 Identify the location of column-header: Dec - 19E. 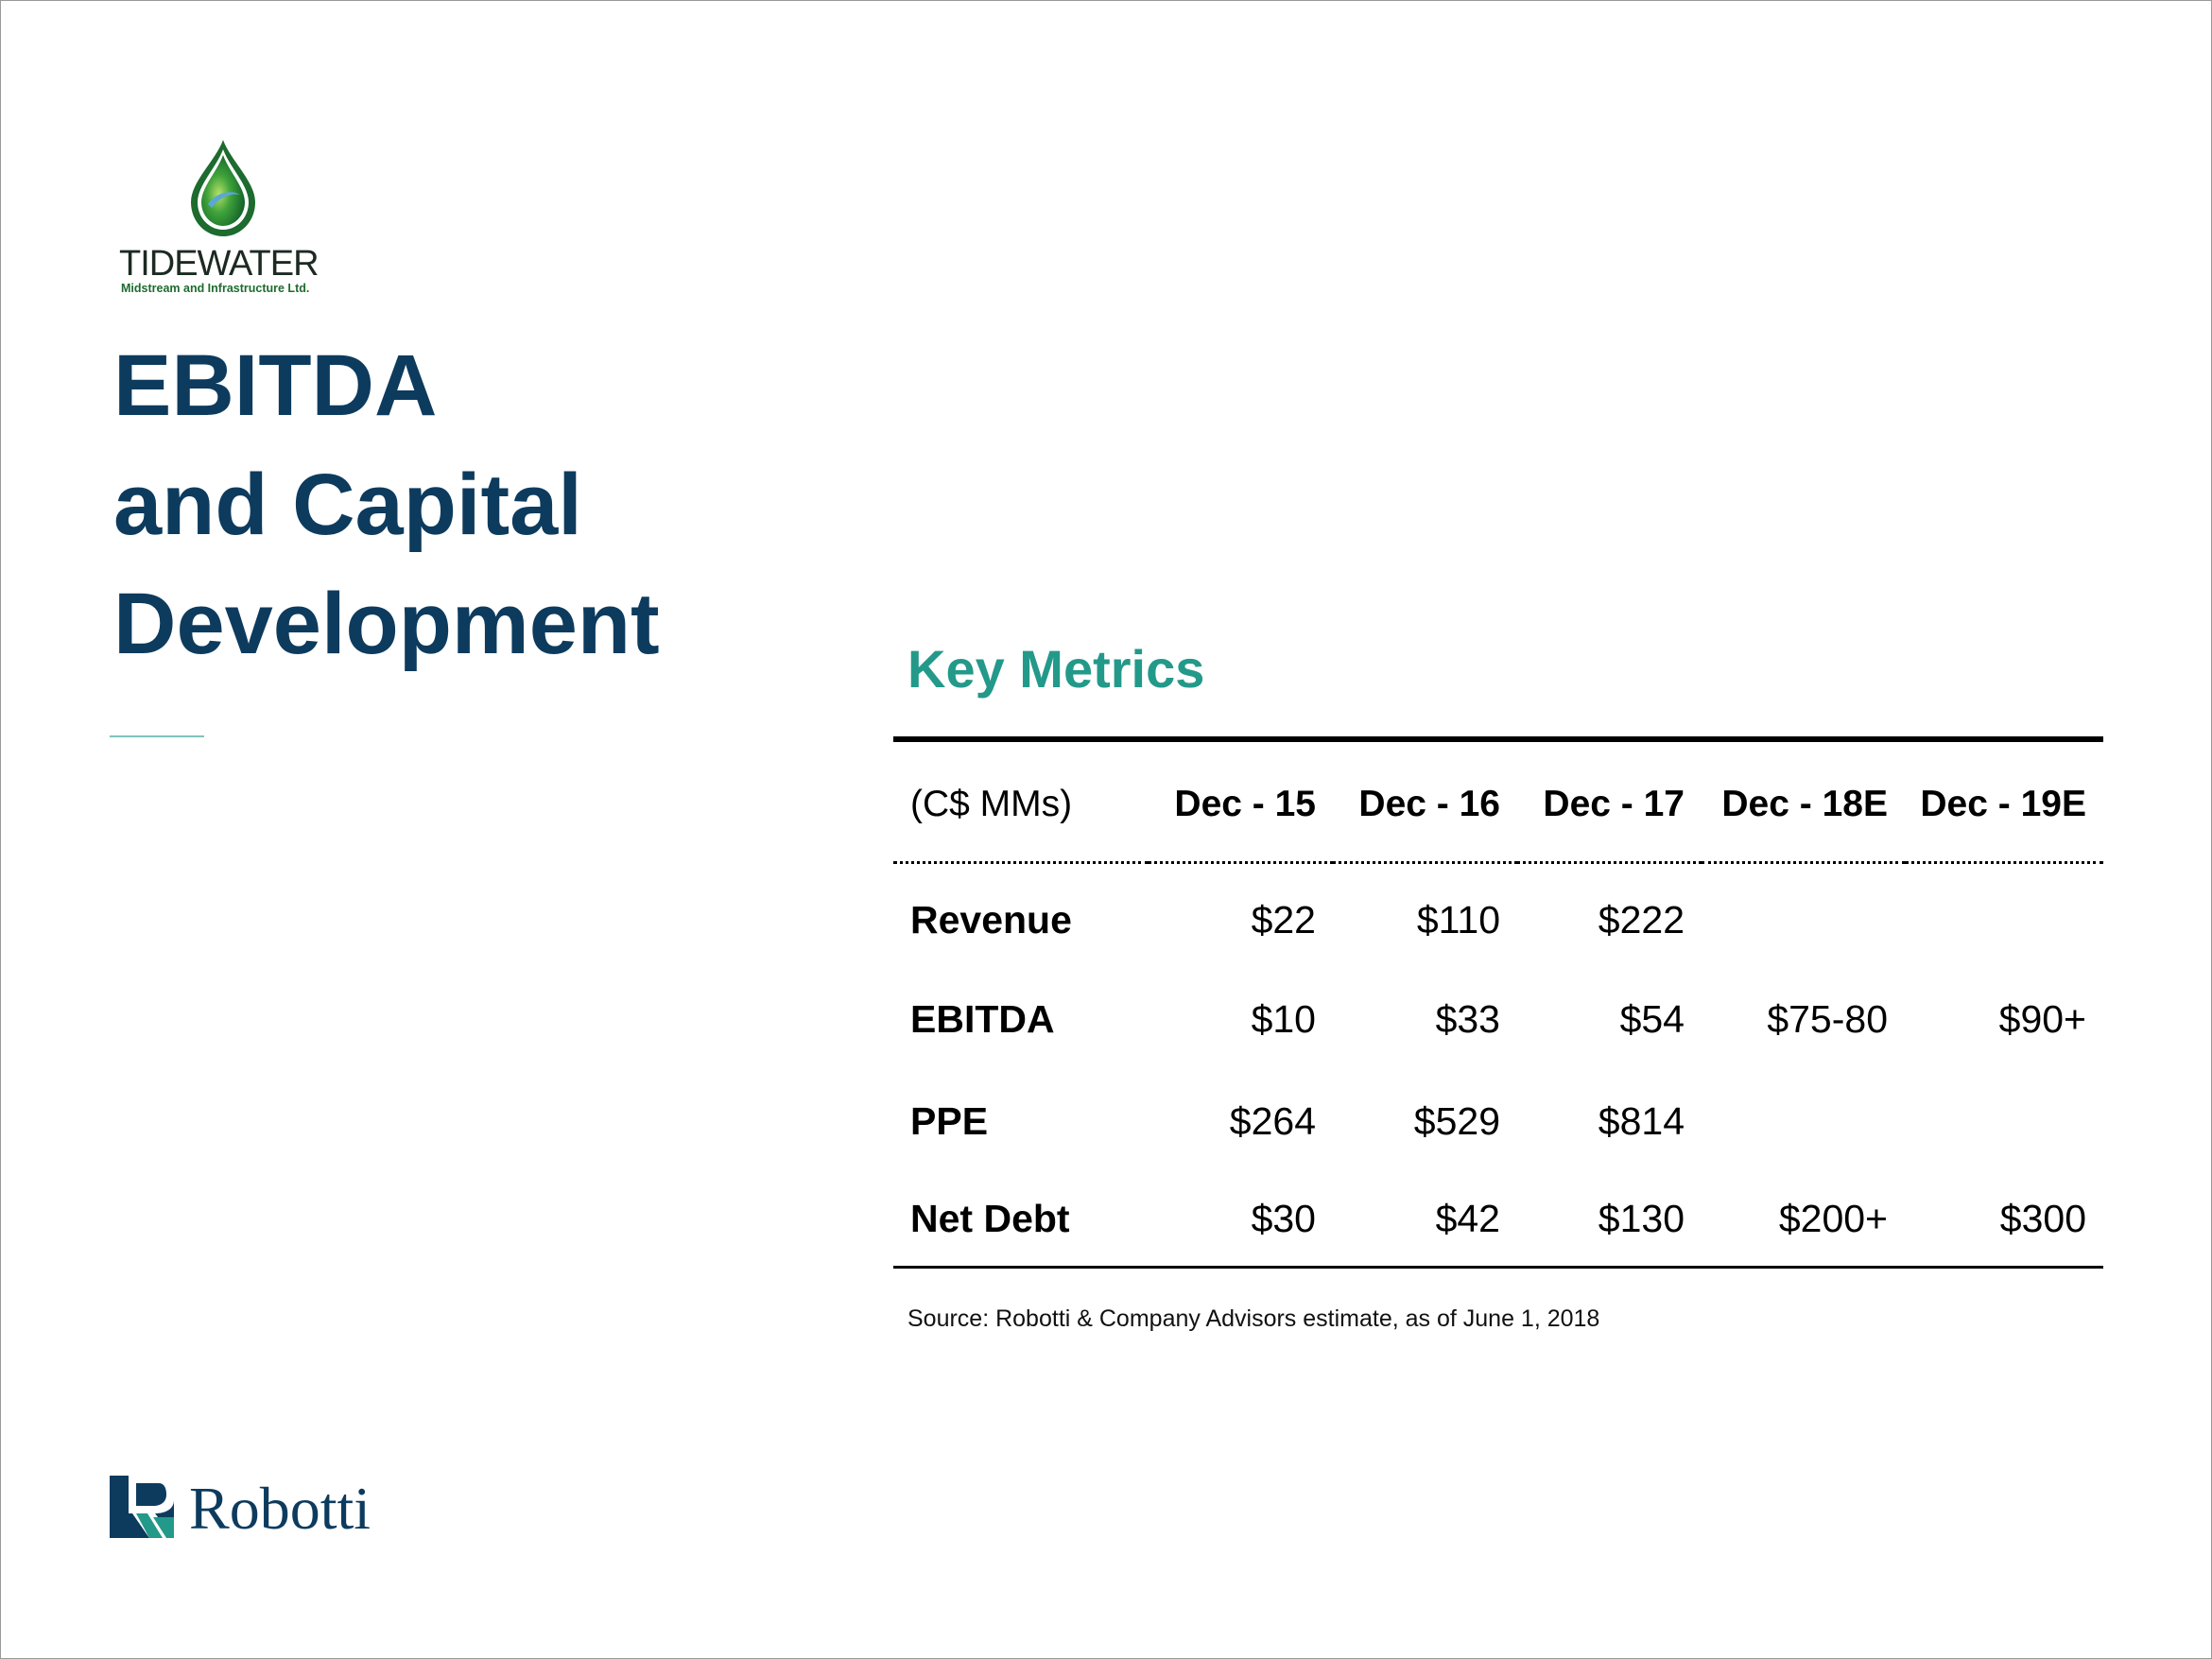
(2004, 801).